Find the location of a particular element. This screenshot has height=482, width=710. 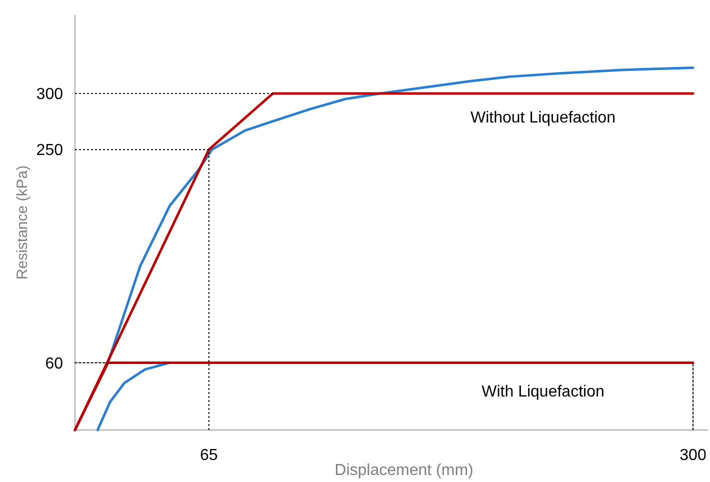

y-tick-label: 300 is located at coordinates (50, 95).